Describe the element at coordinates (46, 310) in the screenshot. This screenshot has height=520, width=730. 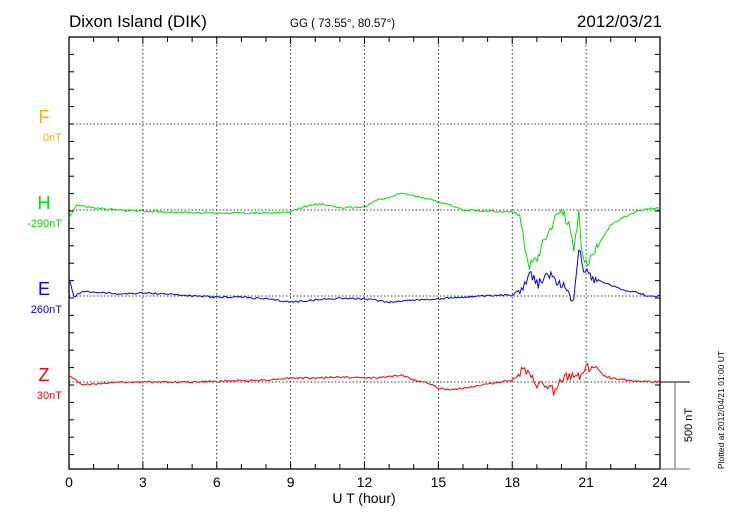
I see `series-baseline-e: 260nT` at that location.